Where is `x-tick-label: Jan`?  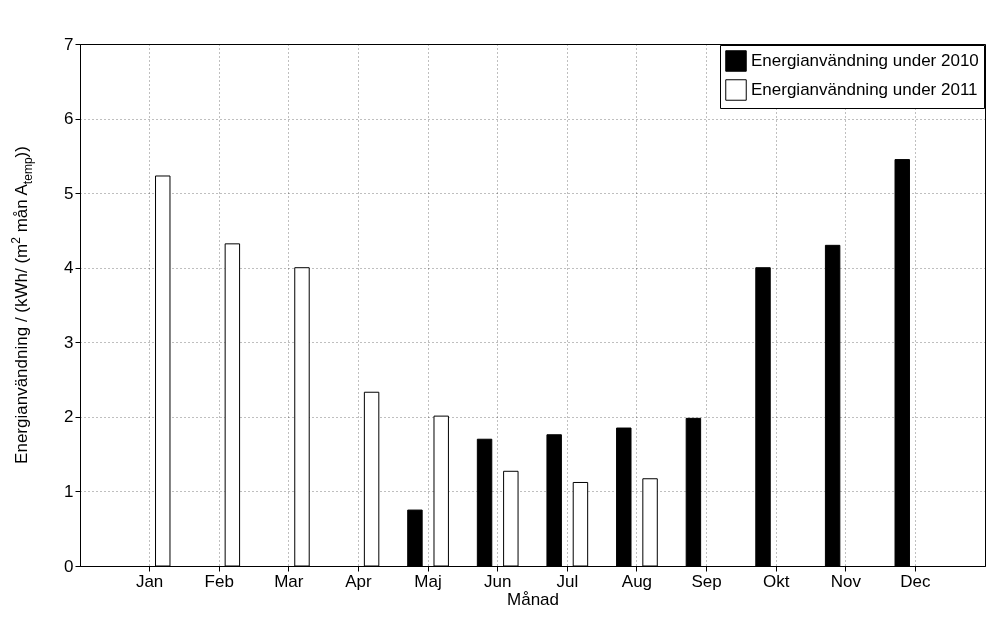
x-tick-label: Jan is located at coordinates (149, 581).